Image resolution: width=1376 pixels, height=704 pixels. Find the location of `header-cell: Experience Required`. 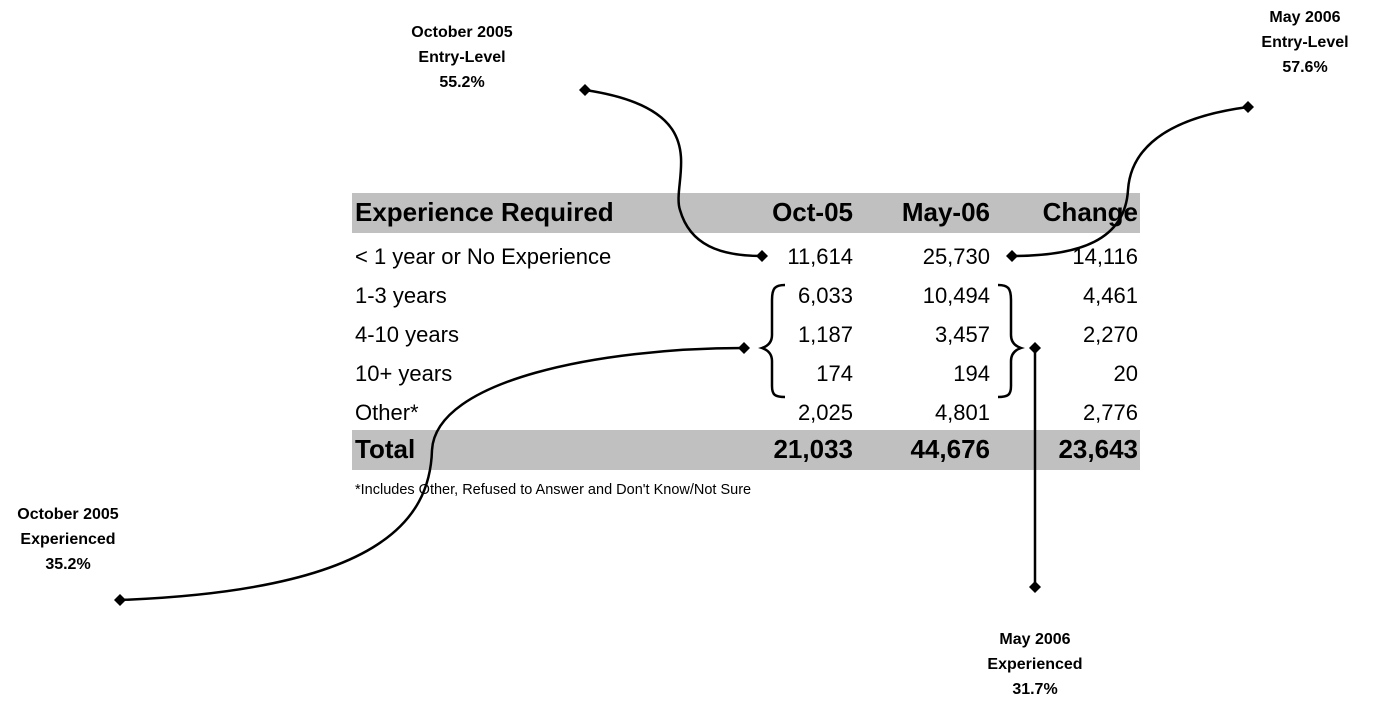

header-cell: Experience Required is located at coordinates (484, 212).